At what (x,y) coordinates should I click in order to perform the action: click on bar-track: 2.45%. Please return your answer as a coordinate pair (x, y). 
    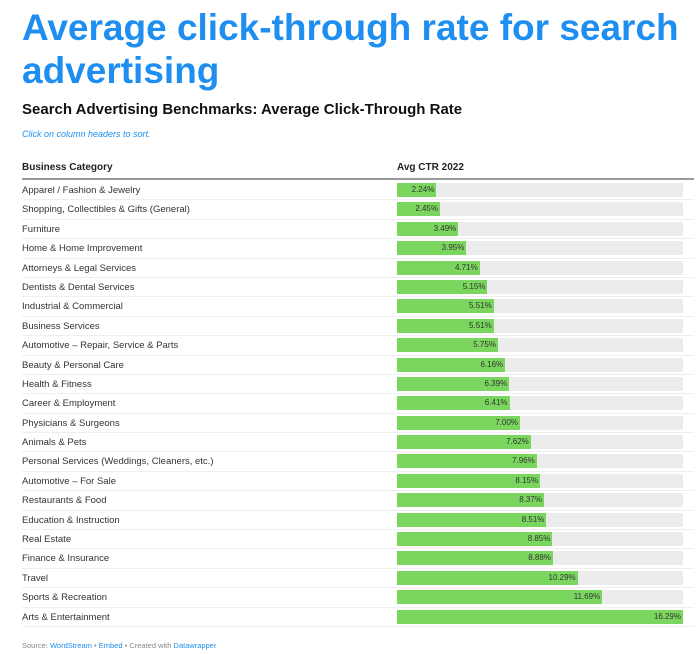
    Looking at the image, I should click on (540, 209).